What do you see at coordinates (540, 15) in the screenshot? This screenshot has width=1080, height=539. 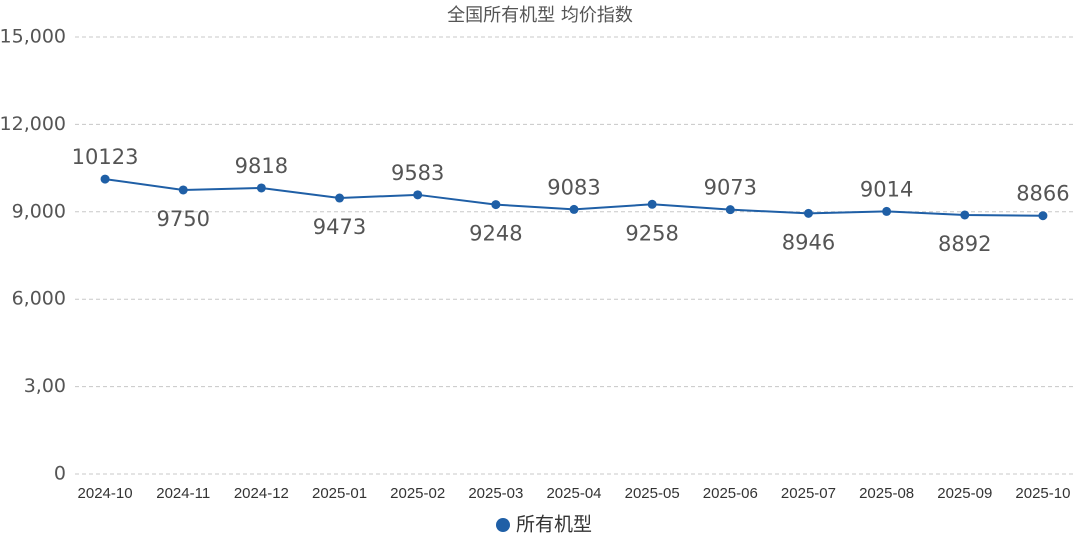 I see `chart-title: 全国所有机型 均价指数` at bounding box center [540, 15].